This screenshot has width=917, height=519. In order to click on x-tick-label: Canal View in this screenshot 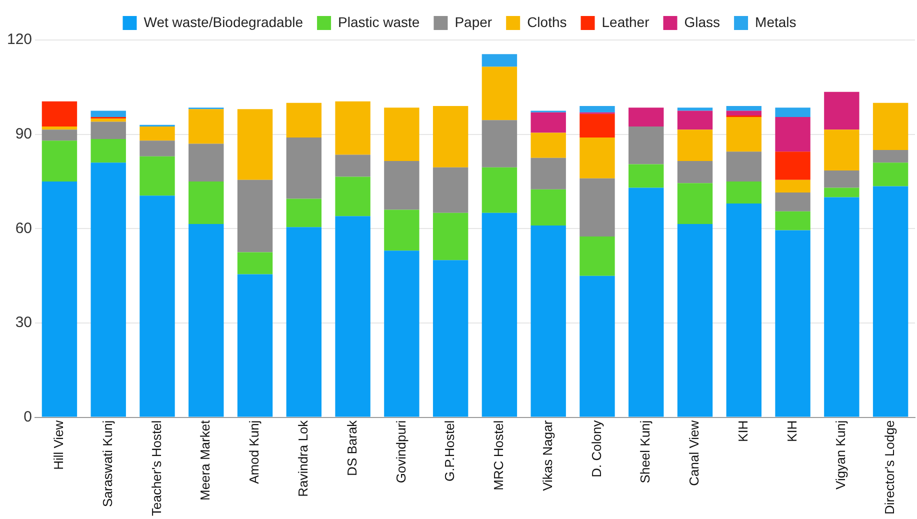, I will do `click(694, 453)`.